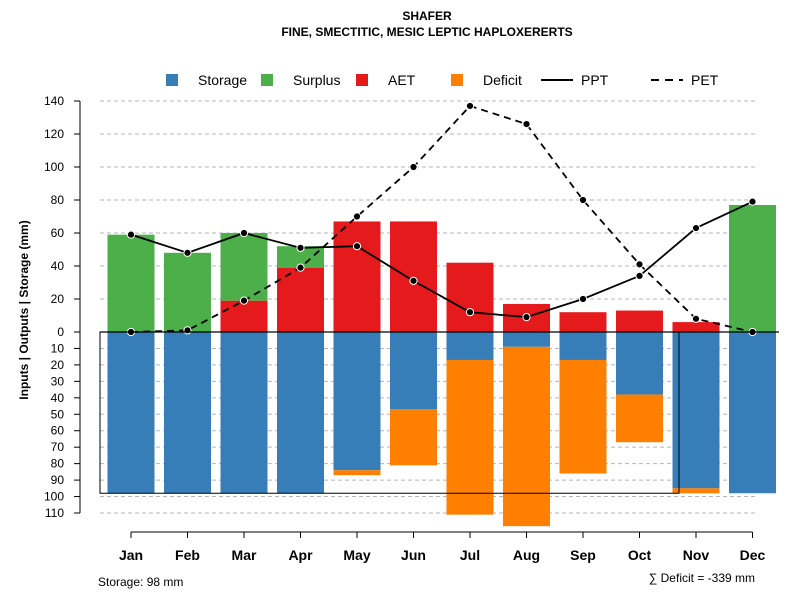  I want to click on y-tick-label: 120, so click(54, 134).